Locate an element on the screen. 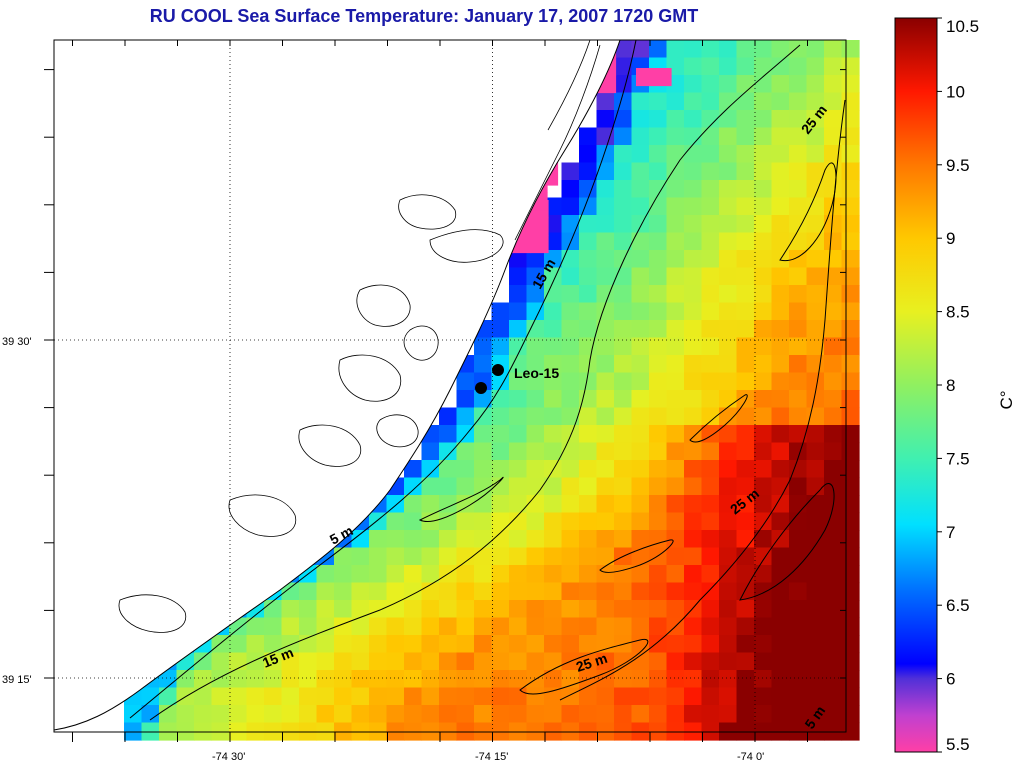 The width and height of the screenshot is (1016, 768). lon-tick-labels: -74 30' -74 15' -74 0' is located at coordinates (488, 757).